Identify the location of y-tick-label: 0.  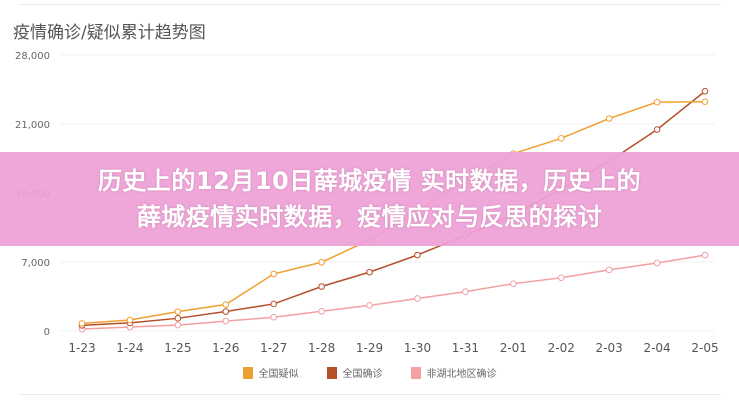
(47, 332).